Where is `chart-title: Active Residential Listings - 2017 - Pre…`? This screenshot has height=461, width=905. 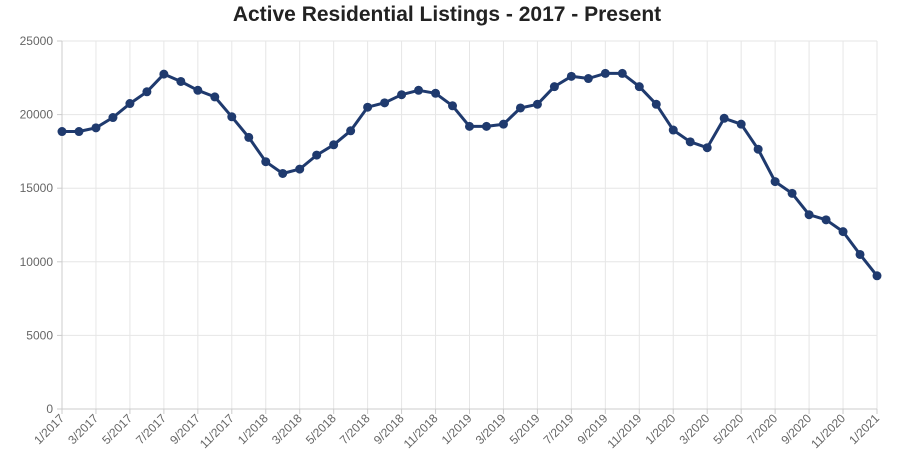 chart-title: Active Residential Listings - 2017 - Pre… is located at coordinates (447, 14).